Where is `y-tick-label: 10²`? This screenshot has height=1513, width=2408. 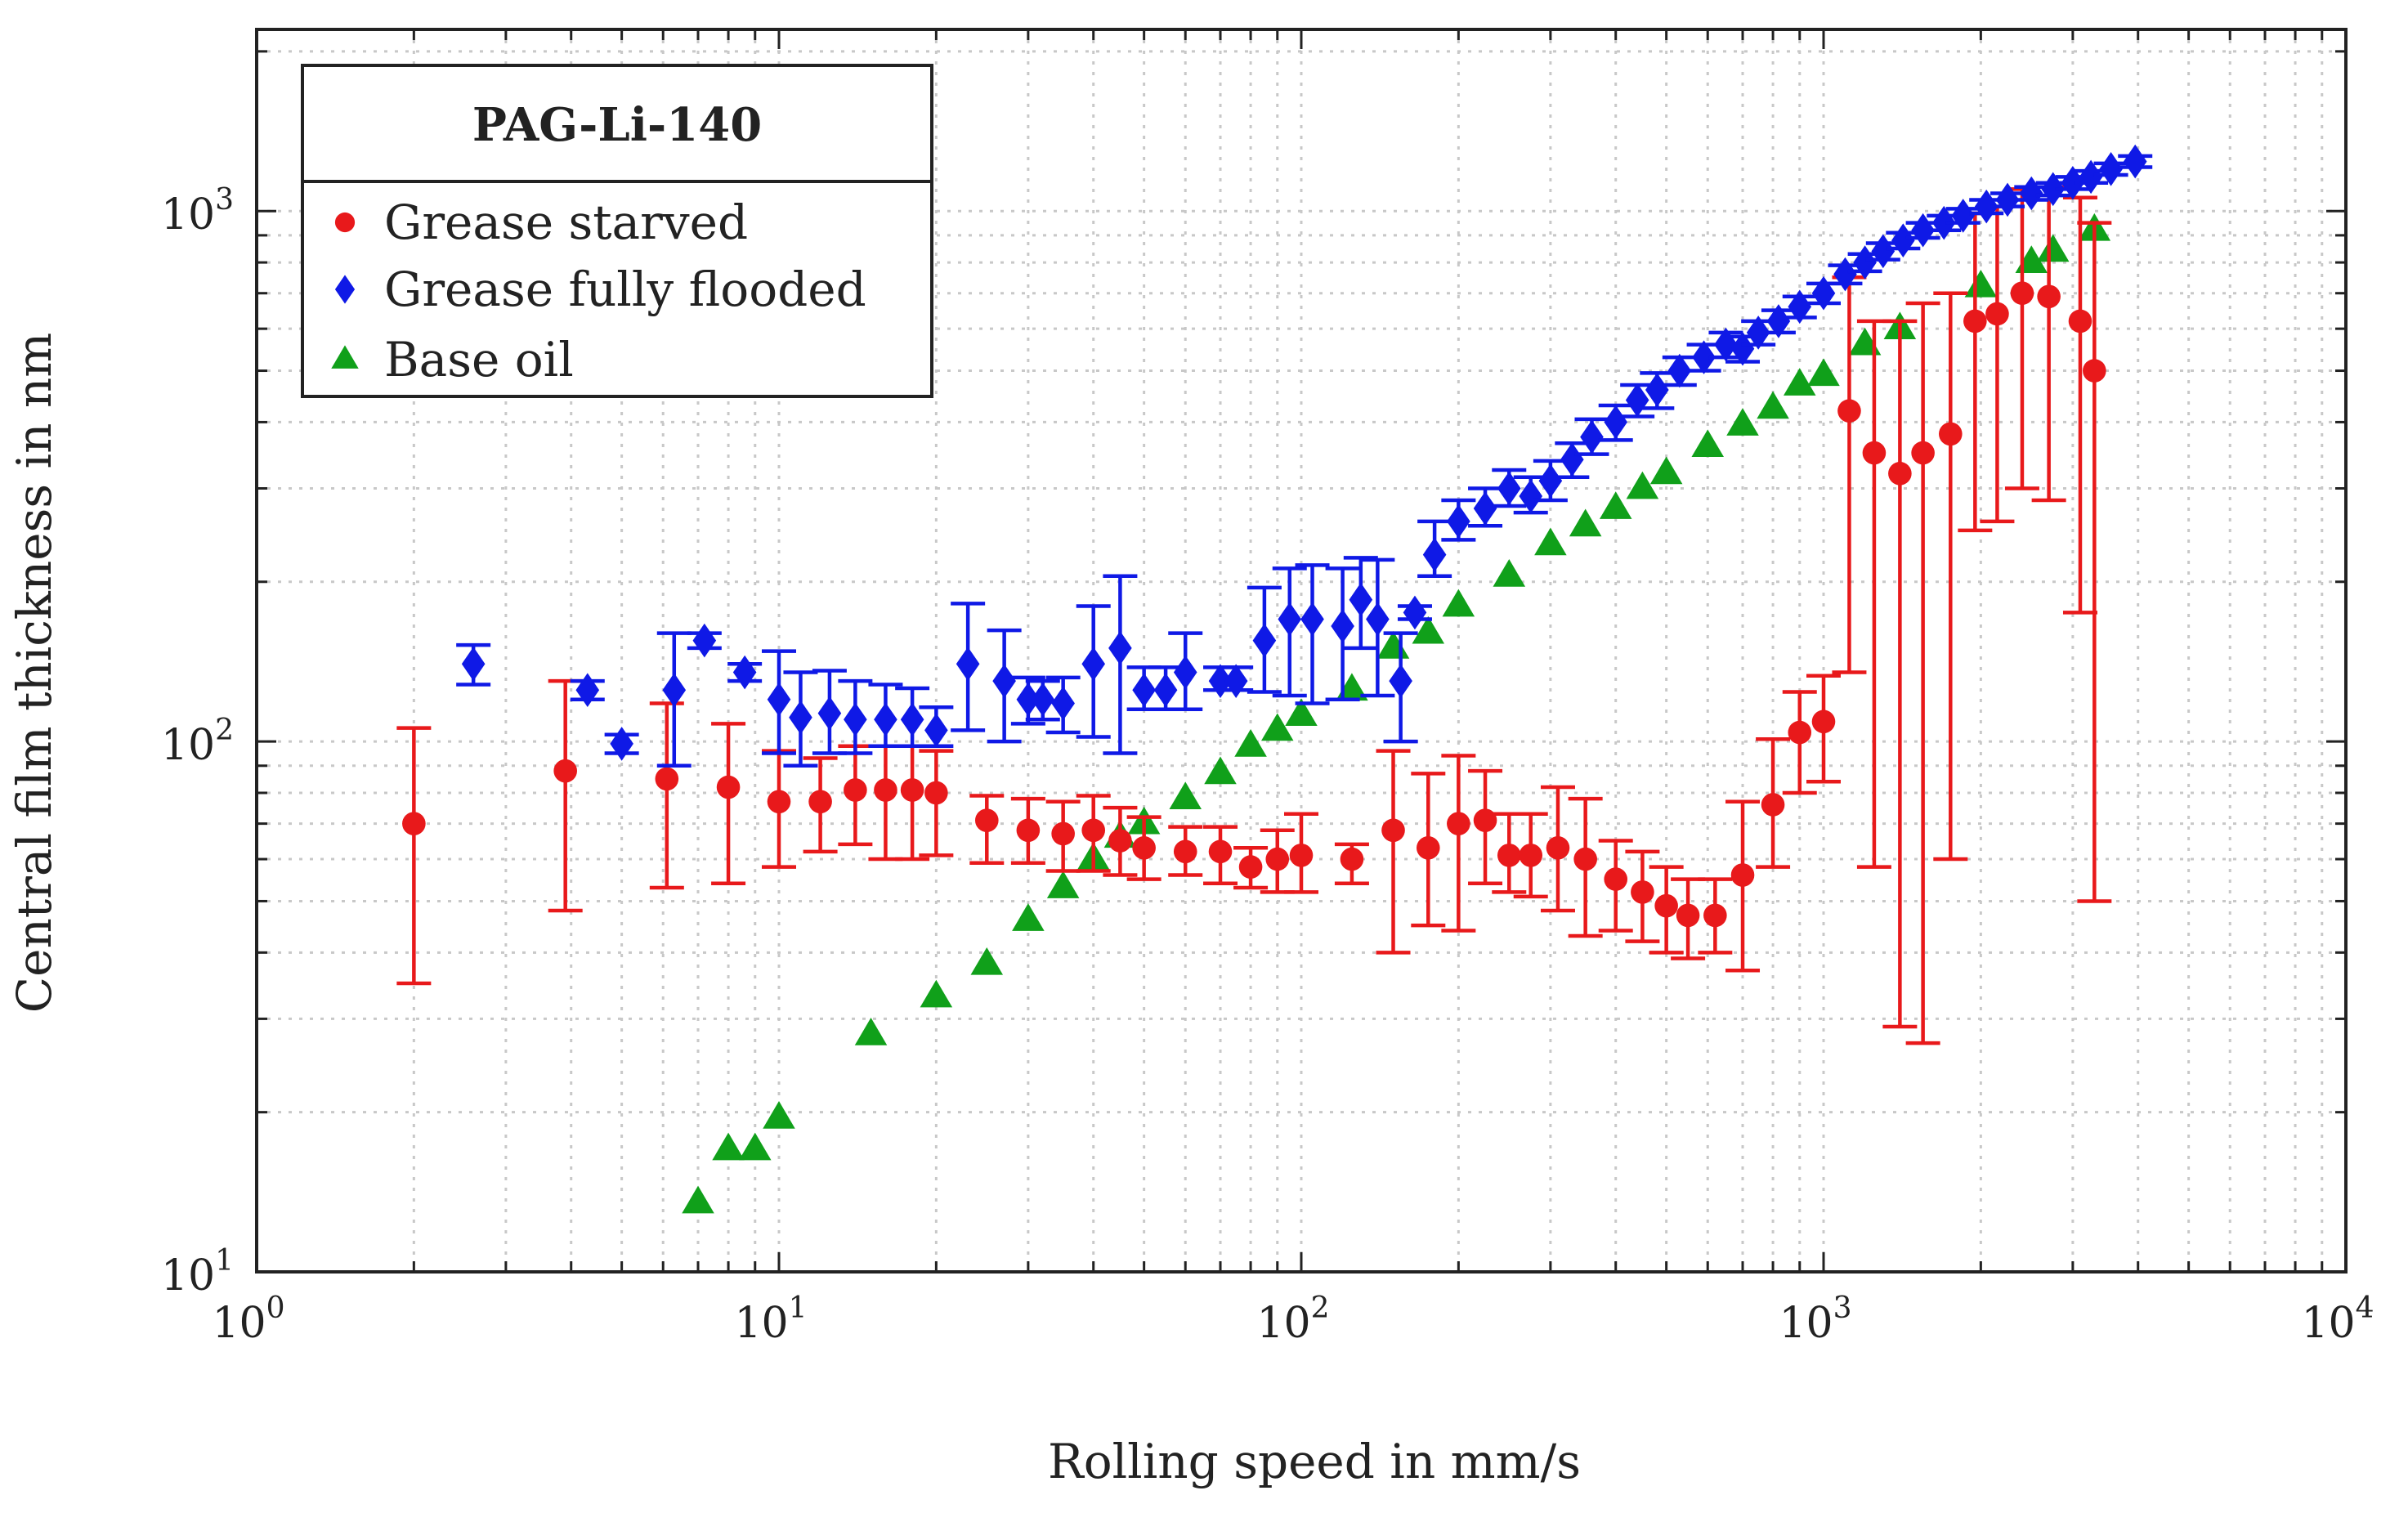 y-tick-label: 10² is located at coordinates (197, 742).